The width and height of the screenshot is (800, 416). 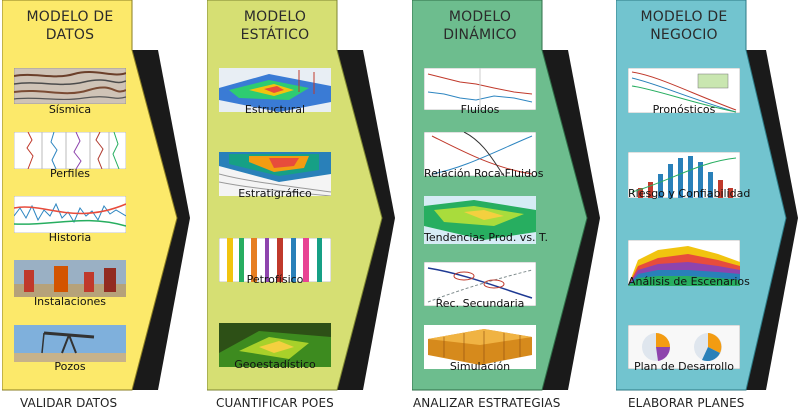 I want to click on geostatistical-model-image, so click(x=275, y=345).